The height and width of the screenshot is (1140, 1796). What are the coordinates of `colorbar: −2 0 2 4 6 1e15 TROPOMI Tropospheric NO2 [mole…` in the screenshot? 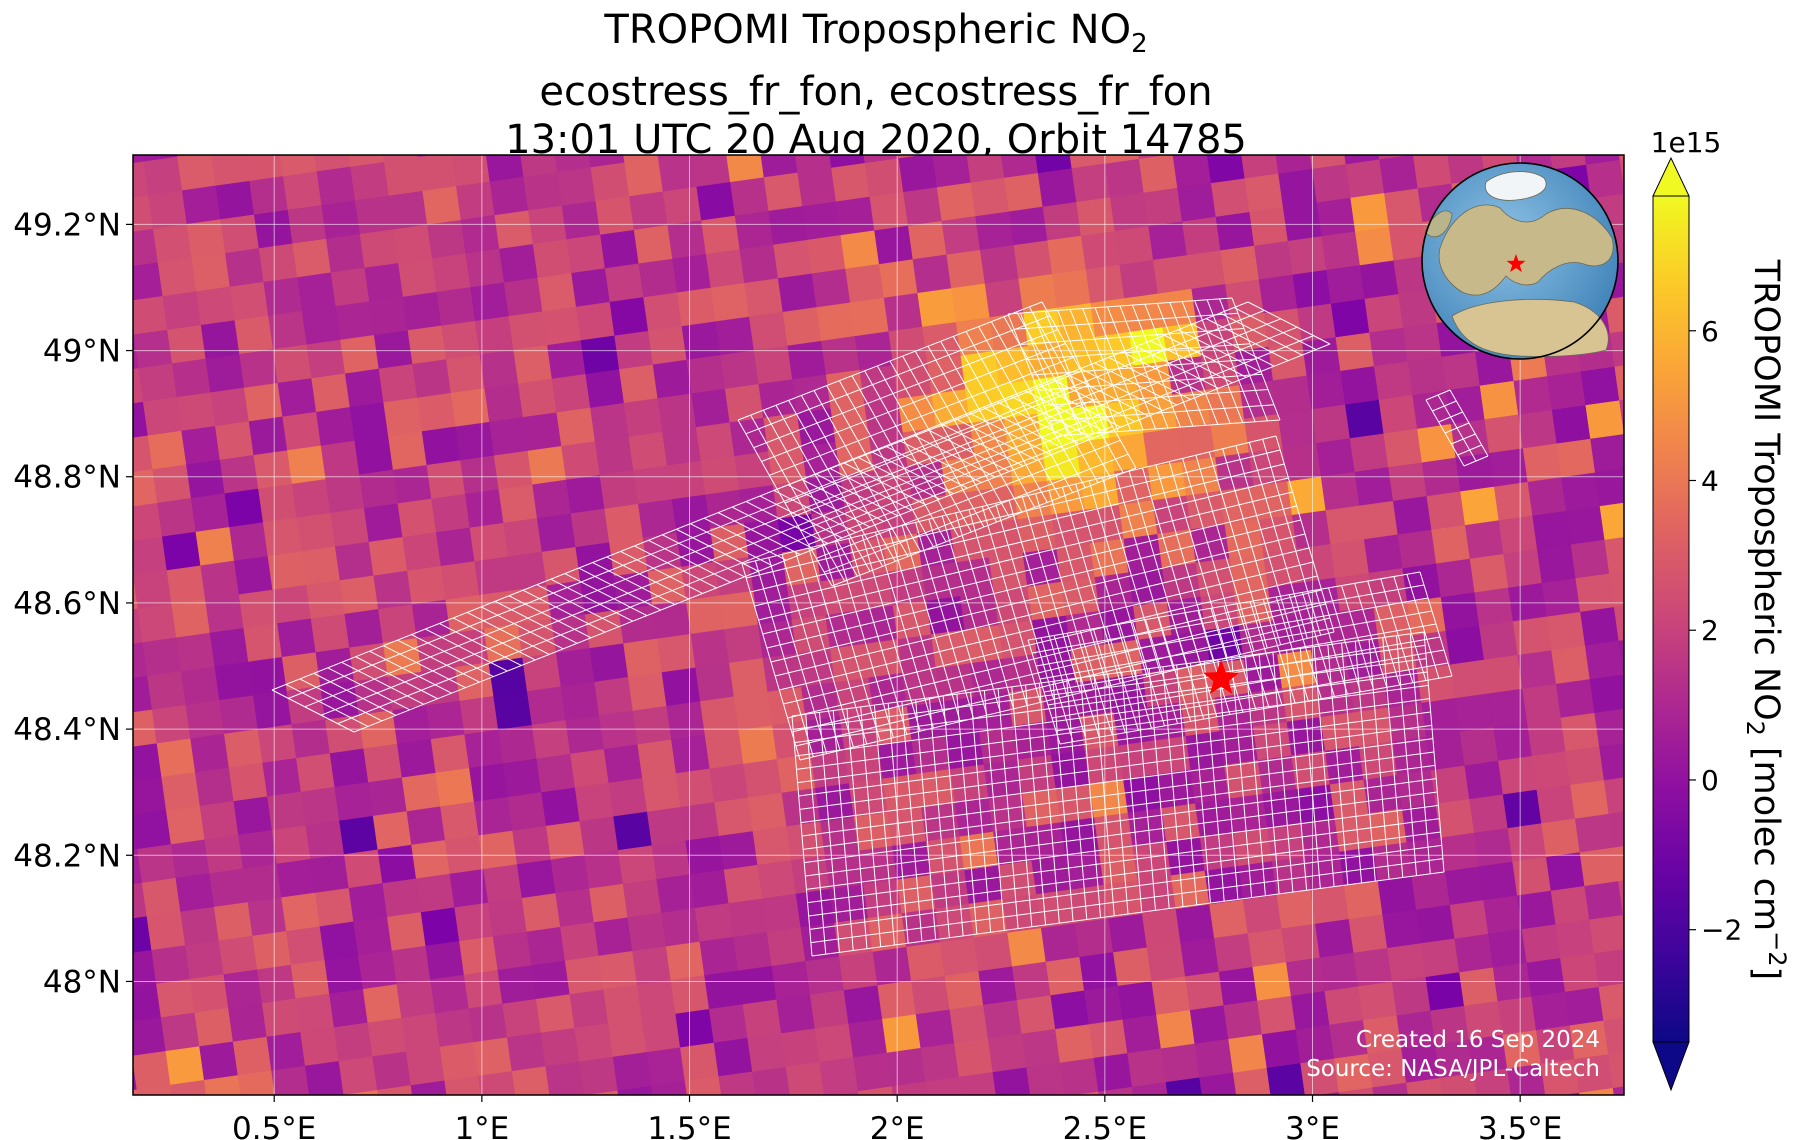 It's located at (1721, 609).